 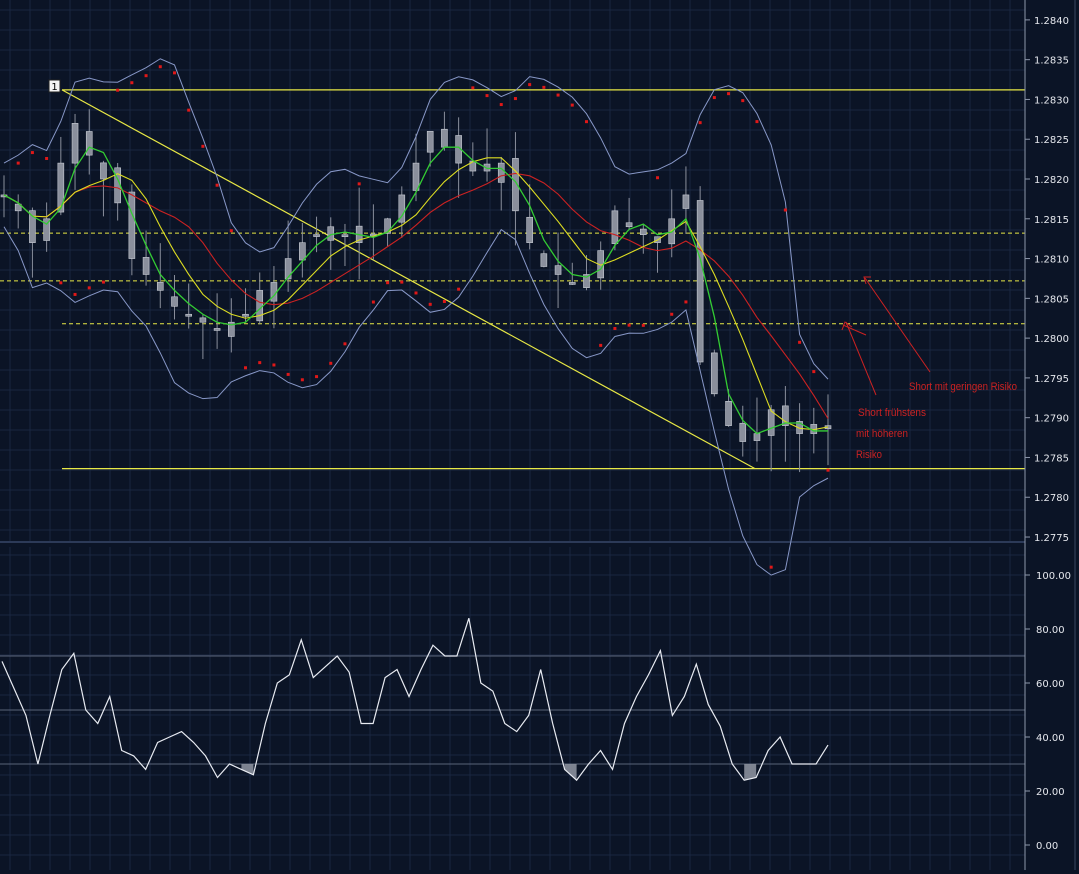 I want to click on bar-marker: 1, so click(x=54, y=86).